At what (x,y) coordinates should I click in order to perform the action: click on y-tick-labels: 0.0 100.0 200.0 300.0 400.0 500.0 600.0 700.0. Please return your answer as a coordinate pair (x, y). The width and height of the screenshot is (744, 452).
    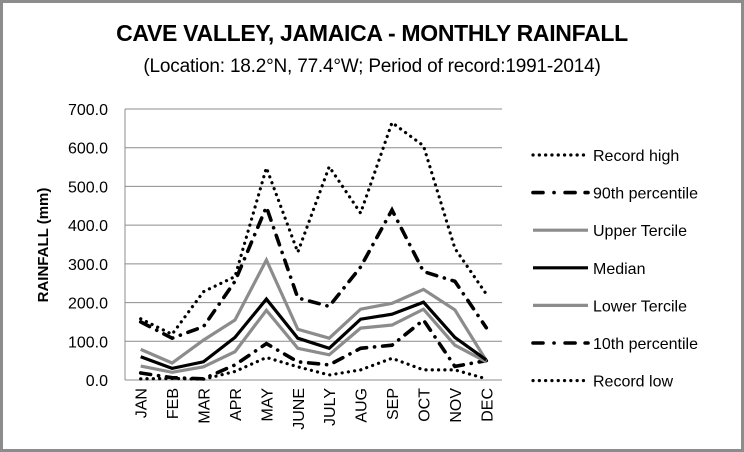
    Looking at the image, I should click on (88, 246).